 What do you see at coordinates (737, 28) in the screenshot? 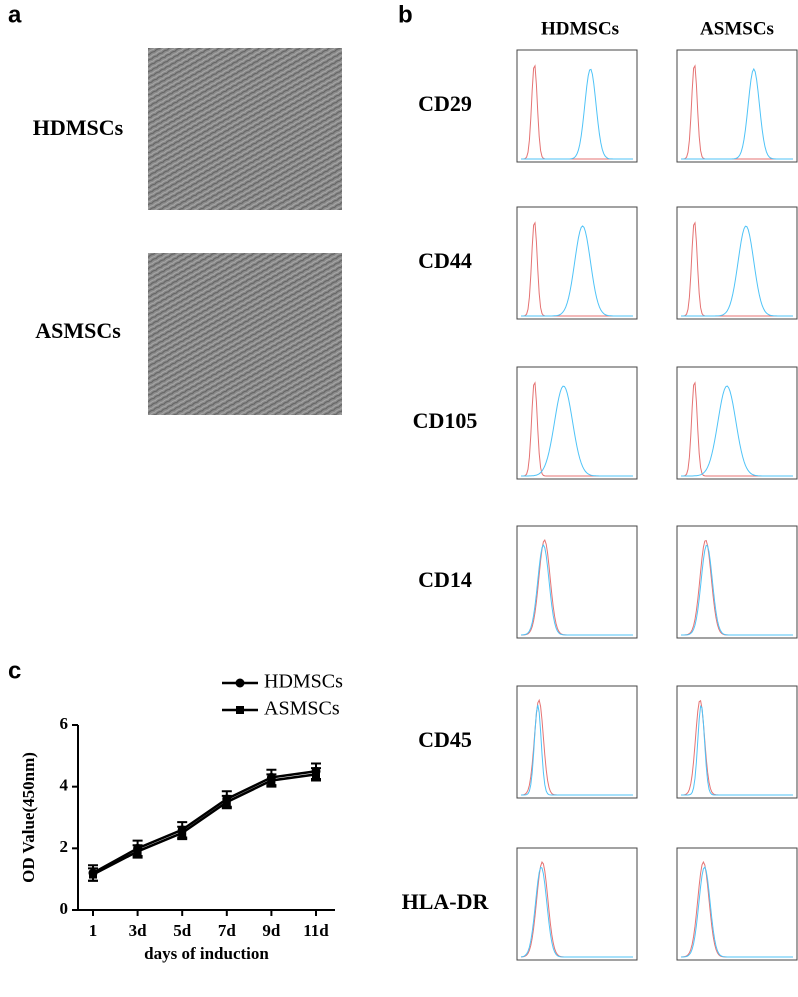
I see `column-header: ASMSCs` at bounding box center [737, 28].